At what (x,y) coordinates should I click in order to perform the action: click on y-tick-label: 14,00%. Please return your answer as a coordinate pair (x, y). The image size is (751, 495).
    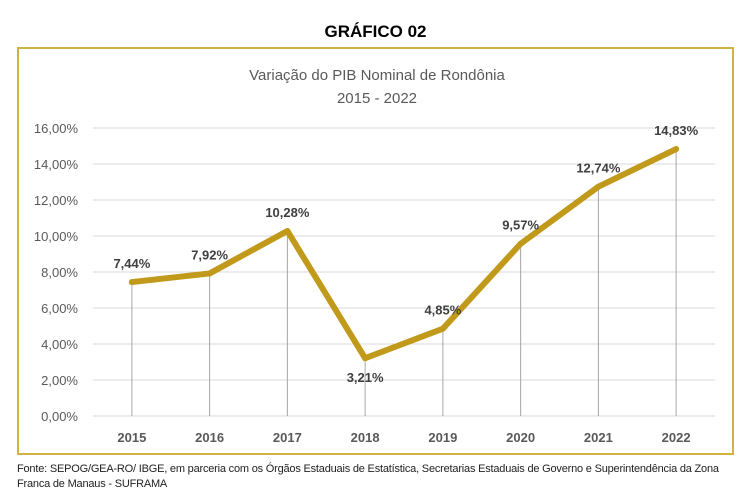
    Looking at the image, I should click on (56, 164).